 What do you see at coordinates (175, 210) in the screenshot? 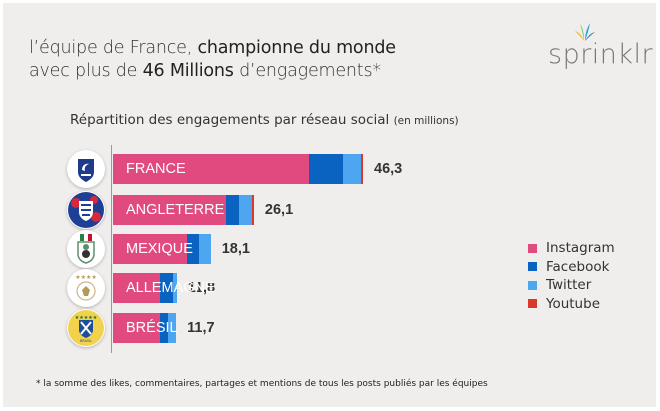
I see `bar-category-label: ANGLETERRE` at bounding box center [175, 210].